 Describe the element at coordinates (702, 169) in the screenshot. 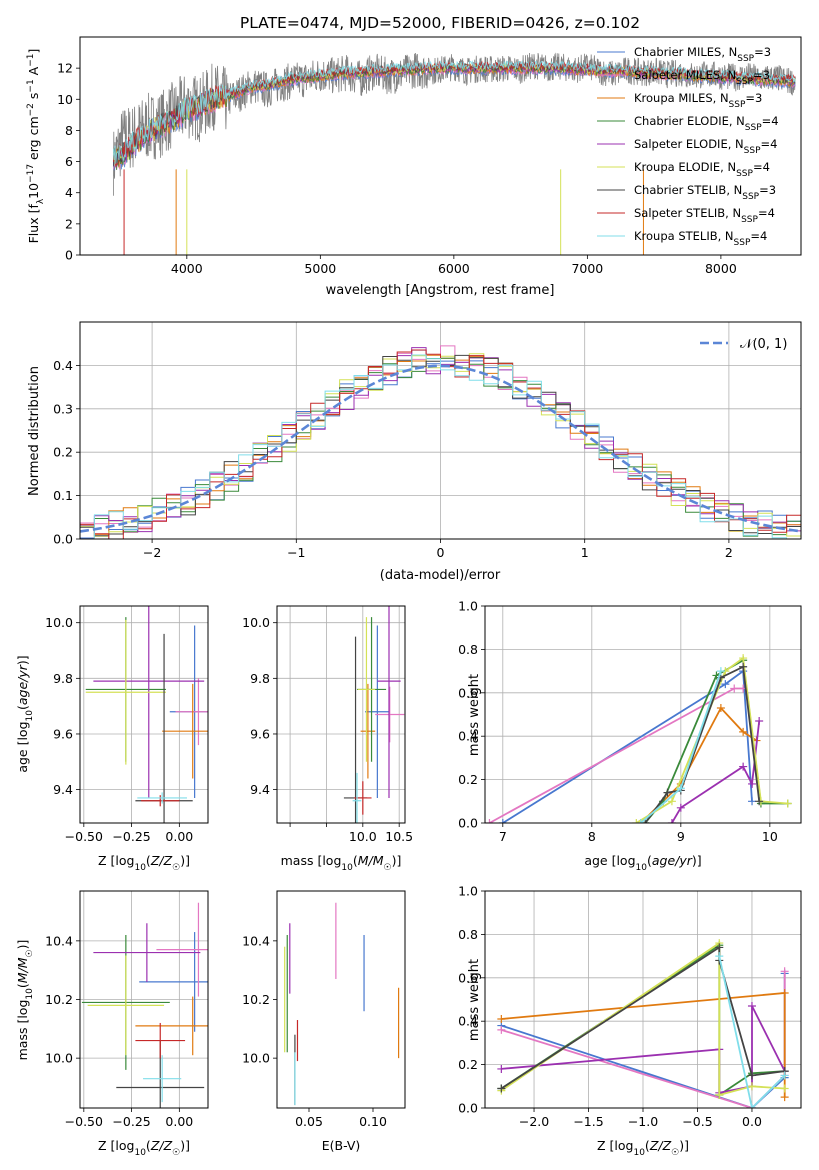

I see `legend-label-5: Kroupa ELODIE, NSSP=4` at that location.